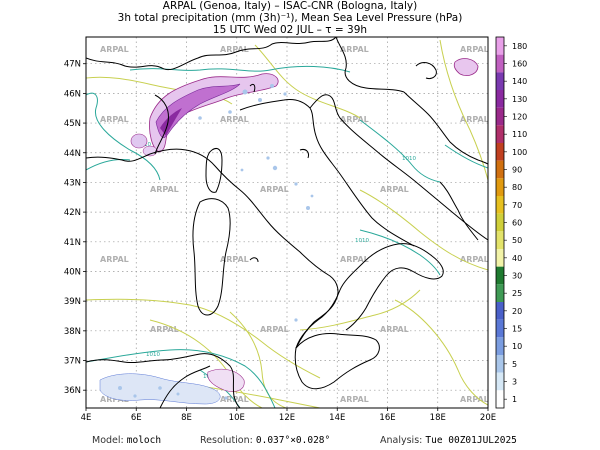 This screenshot has width=600, height=450. Describe the element at coordinates (161, 124) in the screenshot. I see `france-italy-border` at that location.